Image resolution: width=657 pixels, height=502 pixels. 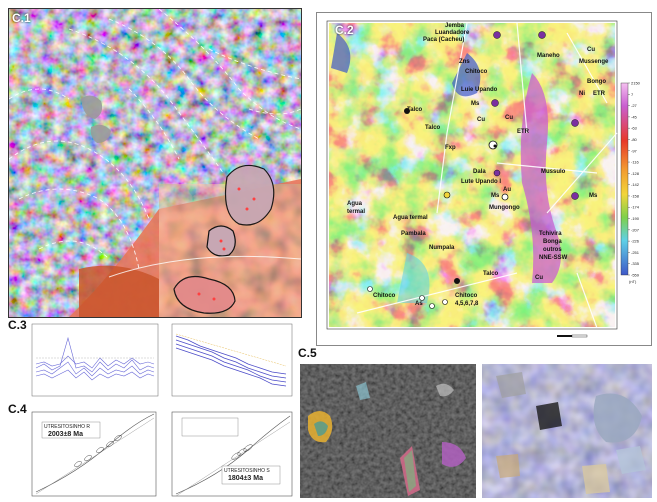 I want to click on c5-images, so click(x=476, y=431).